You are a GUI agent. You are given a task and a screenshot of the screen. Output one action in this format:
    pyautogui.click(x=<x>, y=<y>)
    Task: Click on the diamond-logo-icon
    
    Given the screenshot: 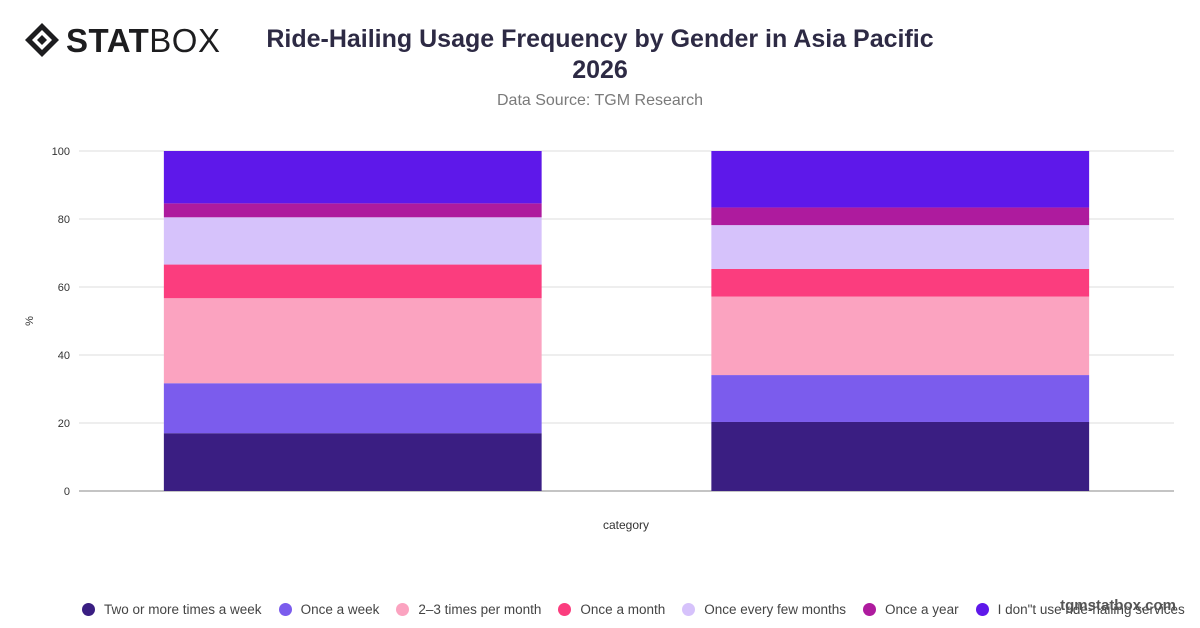 What is the action you would take?
    pyautogui.click(x=42, y=40)
    